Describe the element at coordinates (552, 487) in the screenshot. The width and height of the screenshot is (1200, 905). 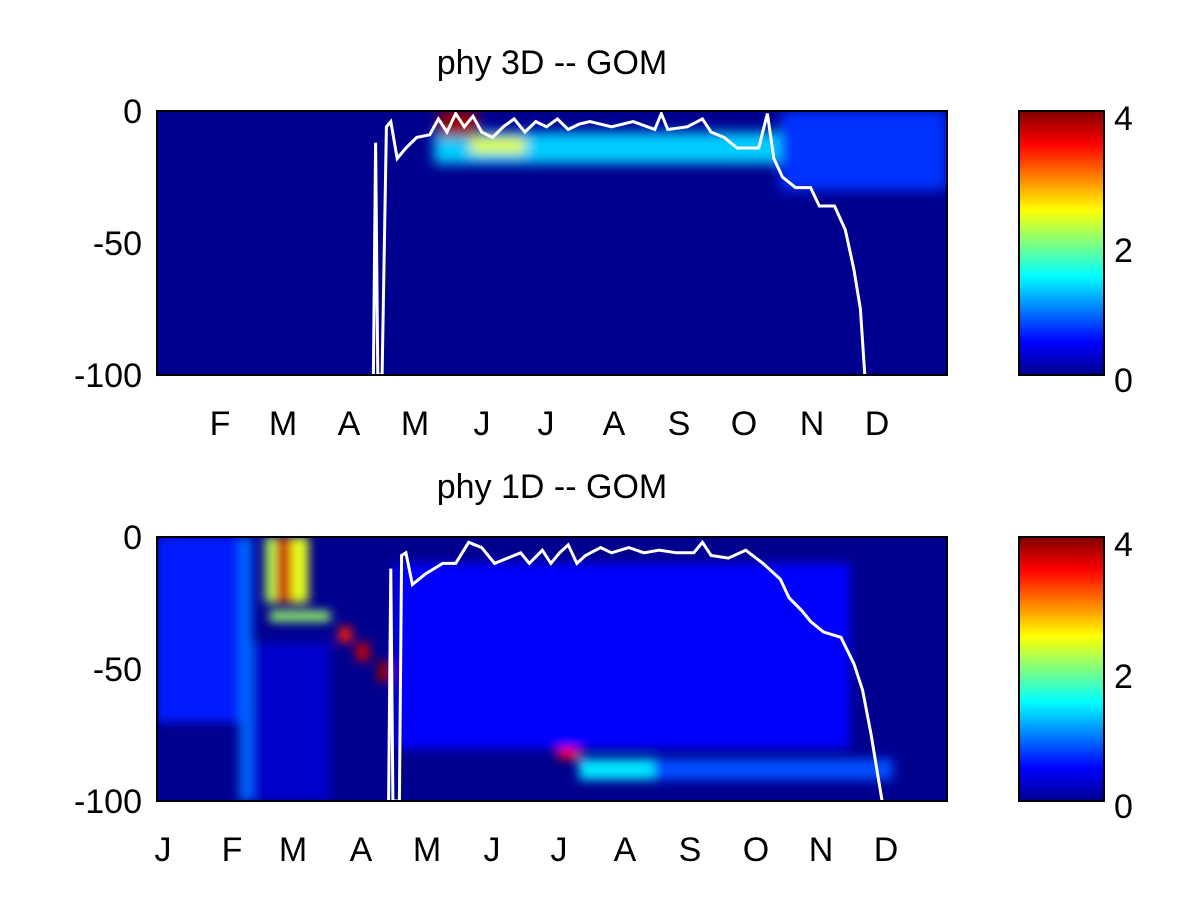
I see `panel-1d-title: phy 1D -- GOM` at that location.